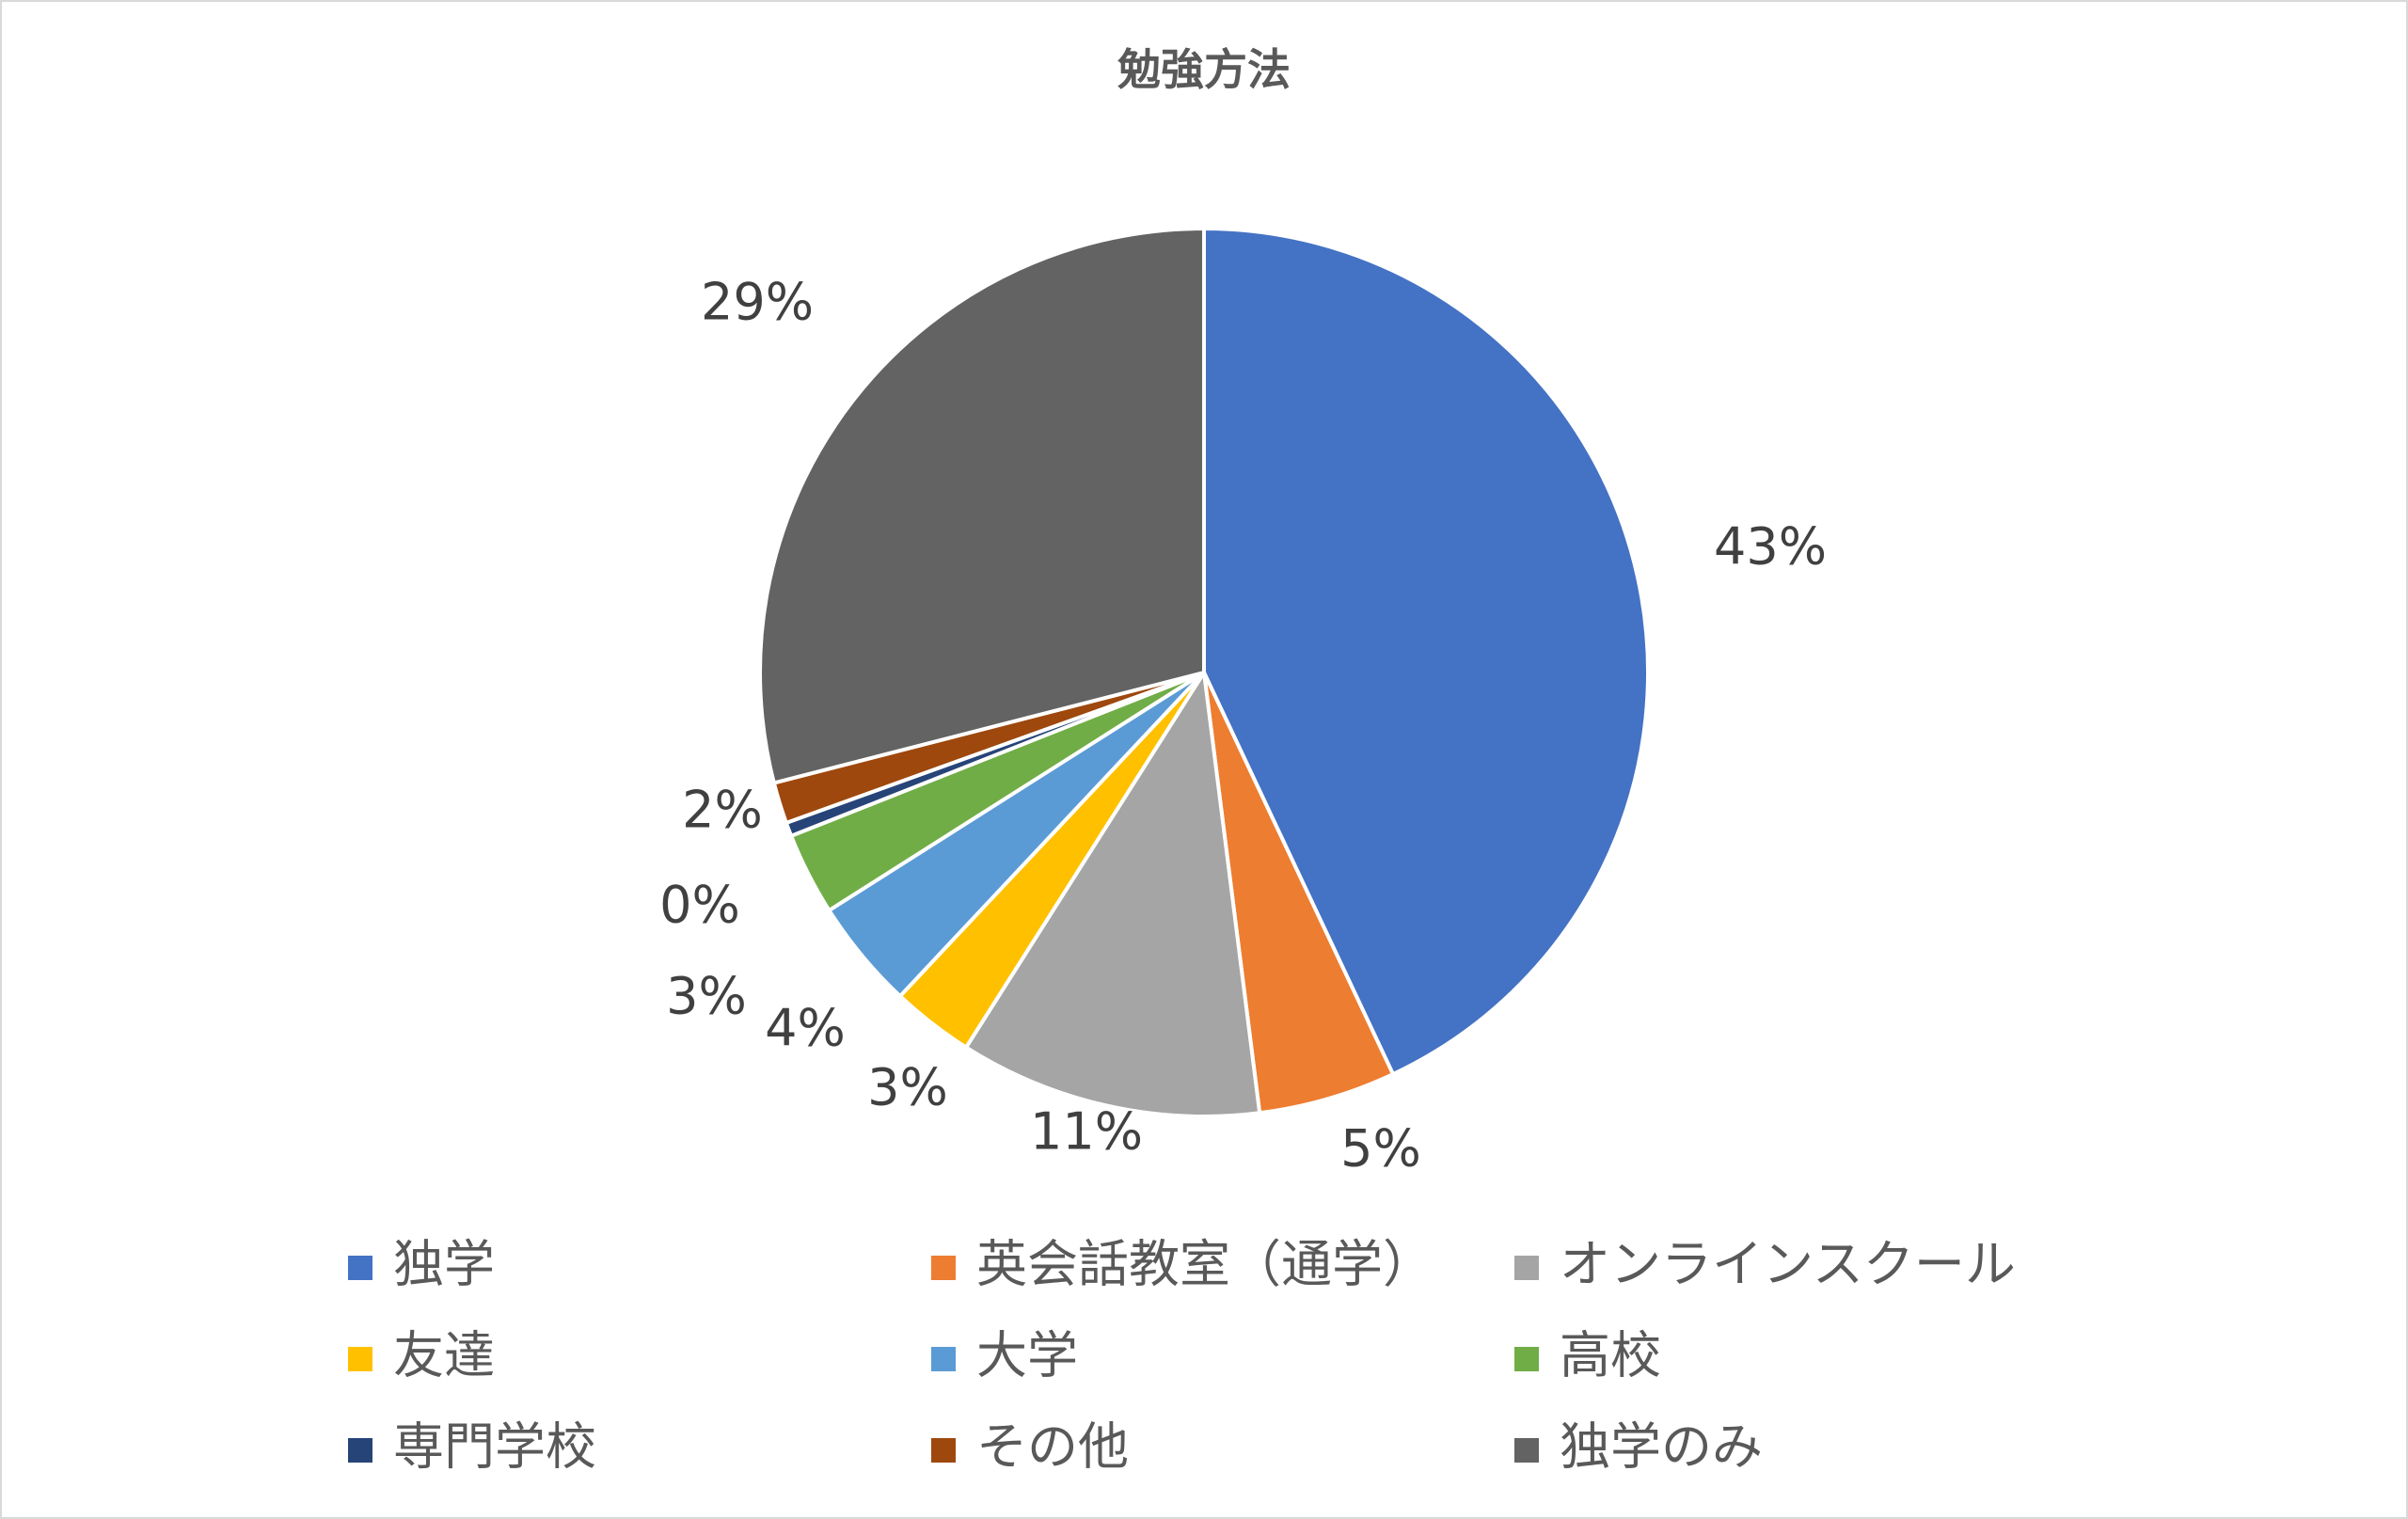 The height and width of the screenshot is (1519, 2408). Describe the element at coordinates (1086, 1132) in the screenshot. I see `data-label-2: 11%` at that location.